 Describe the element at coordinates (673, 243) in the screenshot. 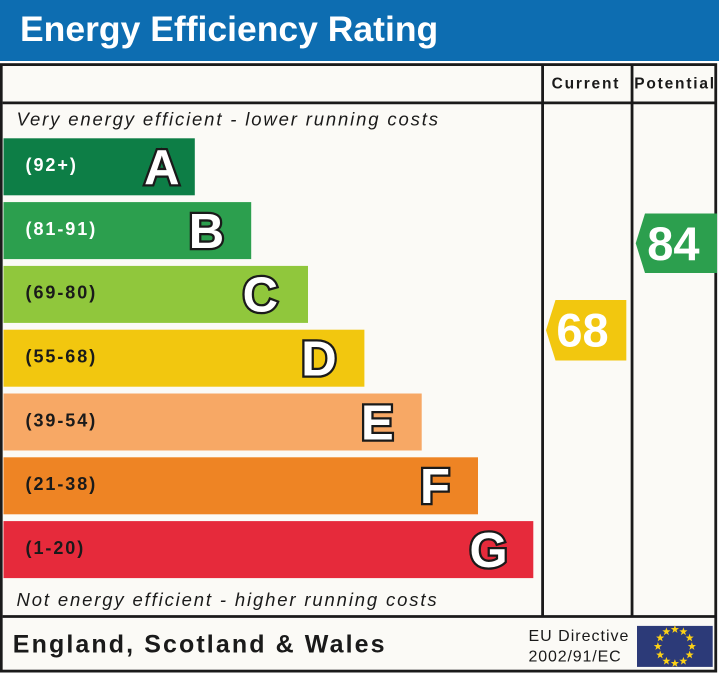

I see `svg-text: 84` at that location.